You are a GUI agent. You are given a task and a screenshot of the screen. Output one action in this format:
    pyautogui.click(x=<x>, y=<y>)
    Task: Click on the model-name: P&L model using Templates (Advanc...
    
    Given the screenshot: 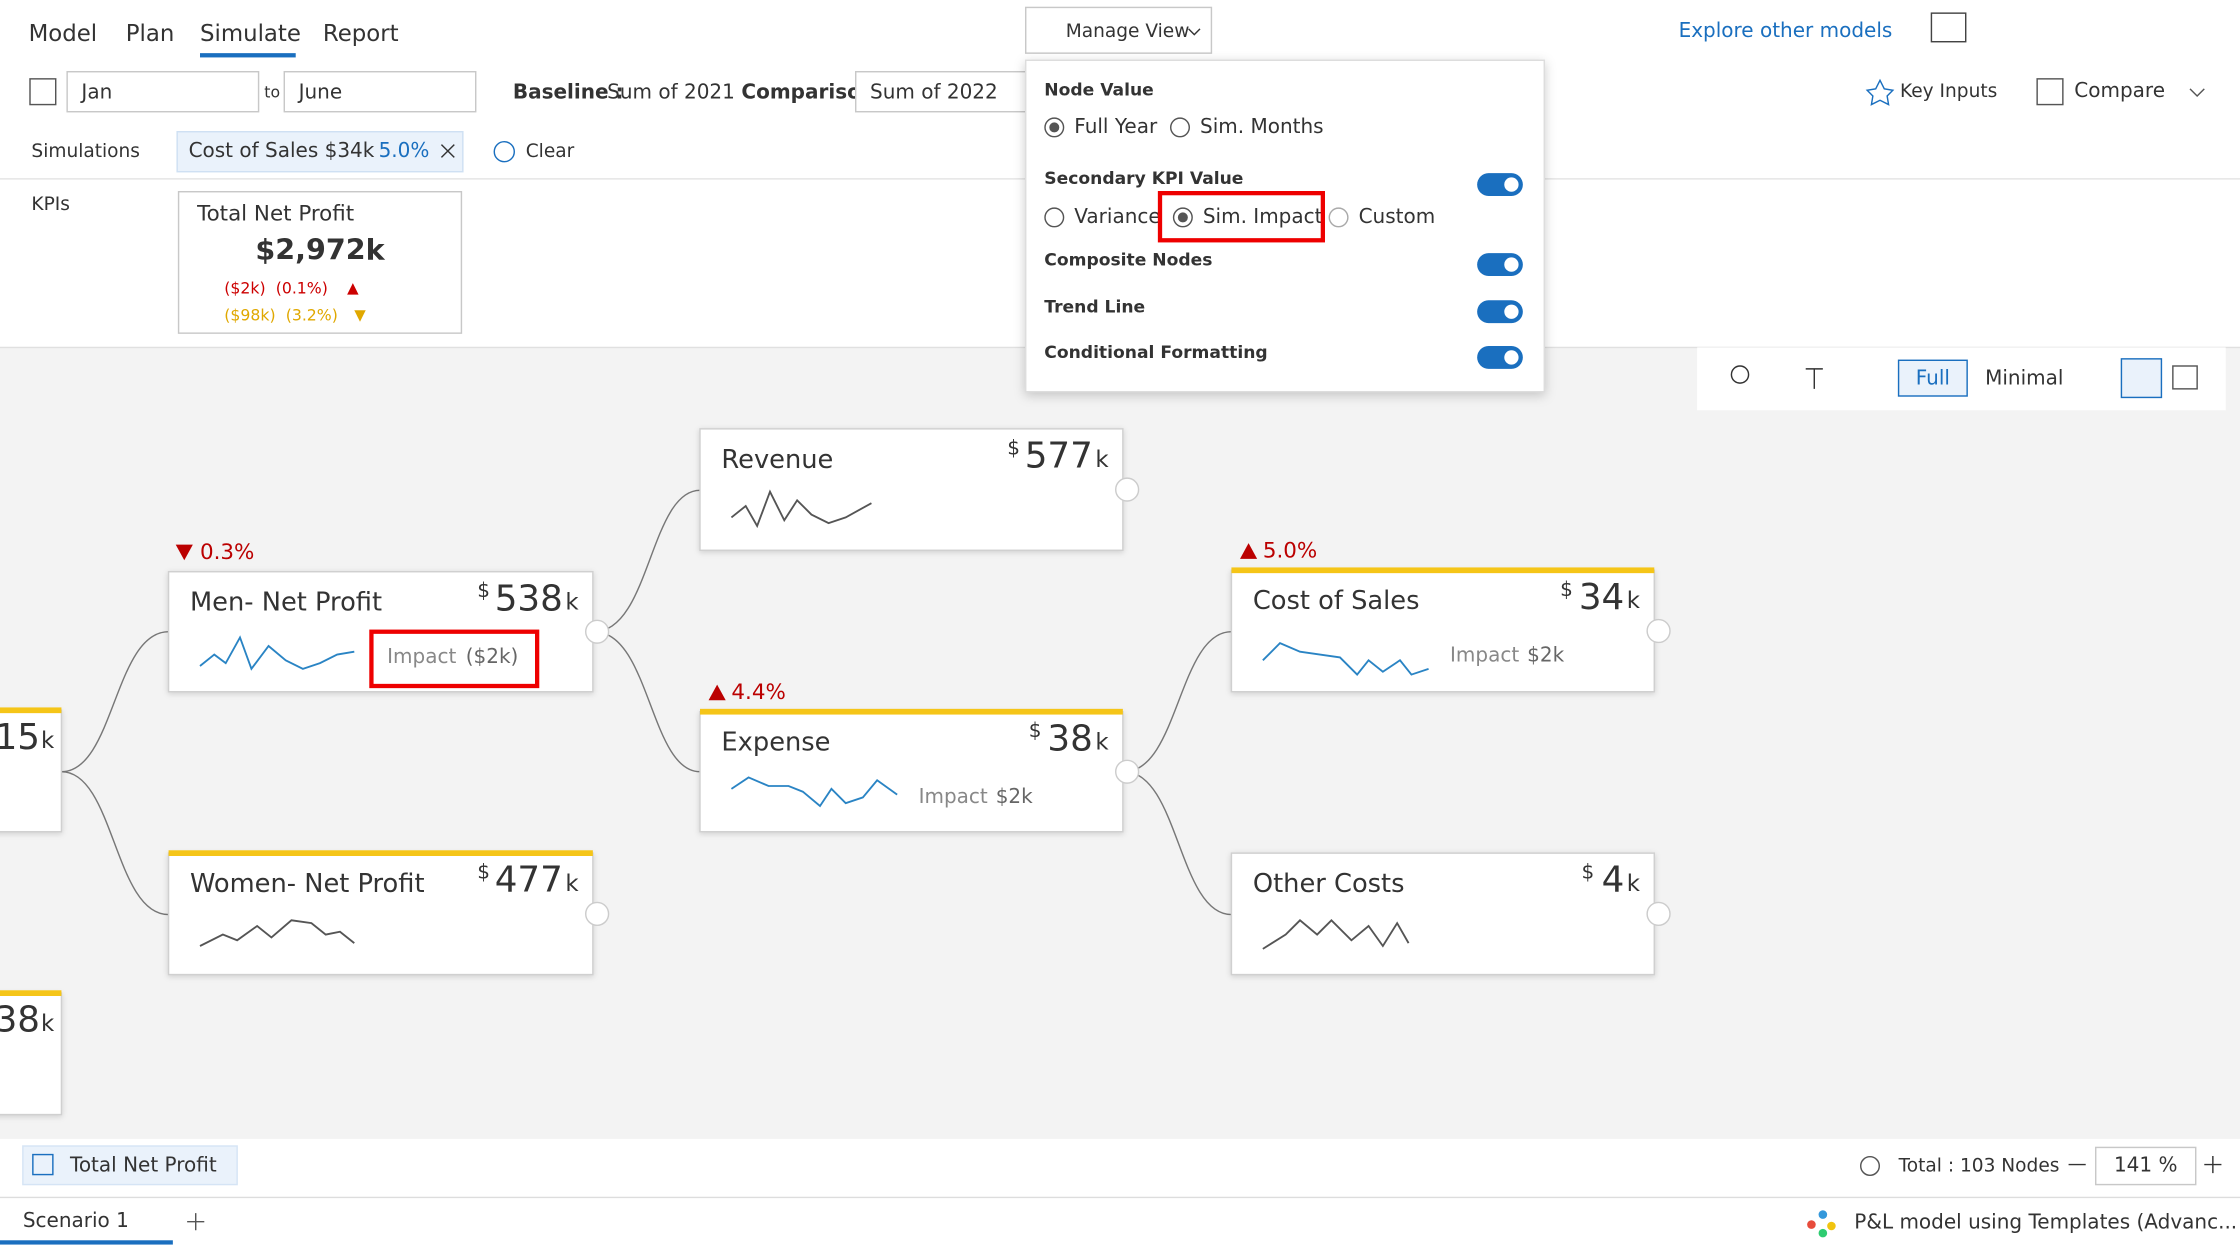 What is the action you would take?
    pyautogui.click(x=2045, y=1222)
    